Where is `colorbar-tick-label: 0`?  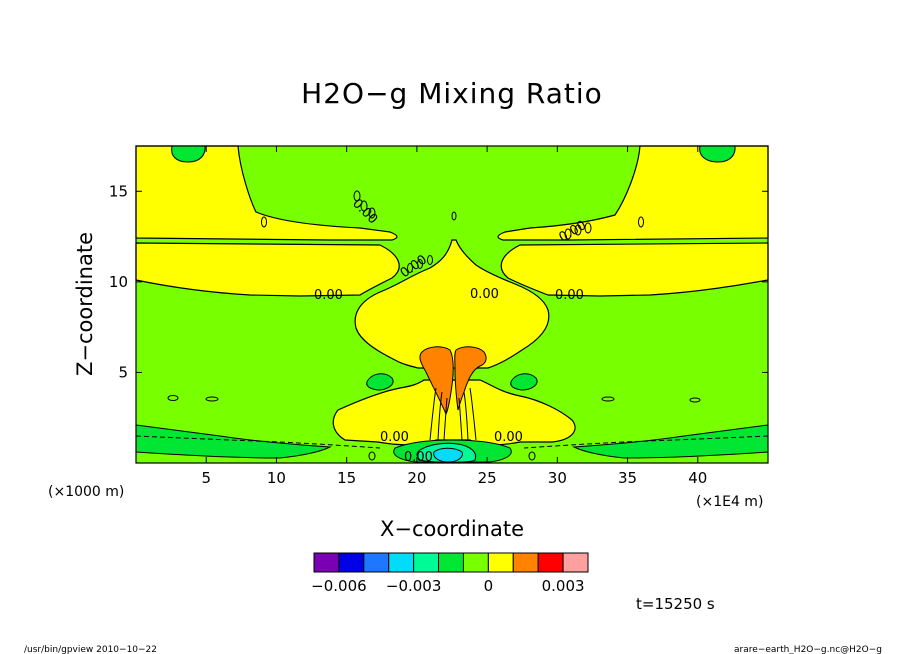 colorbar-tick-label: 0 is located at coordinates (489, 586).